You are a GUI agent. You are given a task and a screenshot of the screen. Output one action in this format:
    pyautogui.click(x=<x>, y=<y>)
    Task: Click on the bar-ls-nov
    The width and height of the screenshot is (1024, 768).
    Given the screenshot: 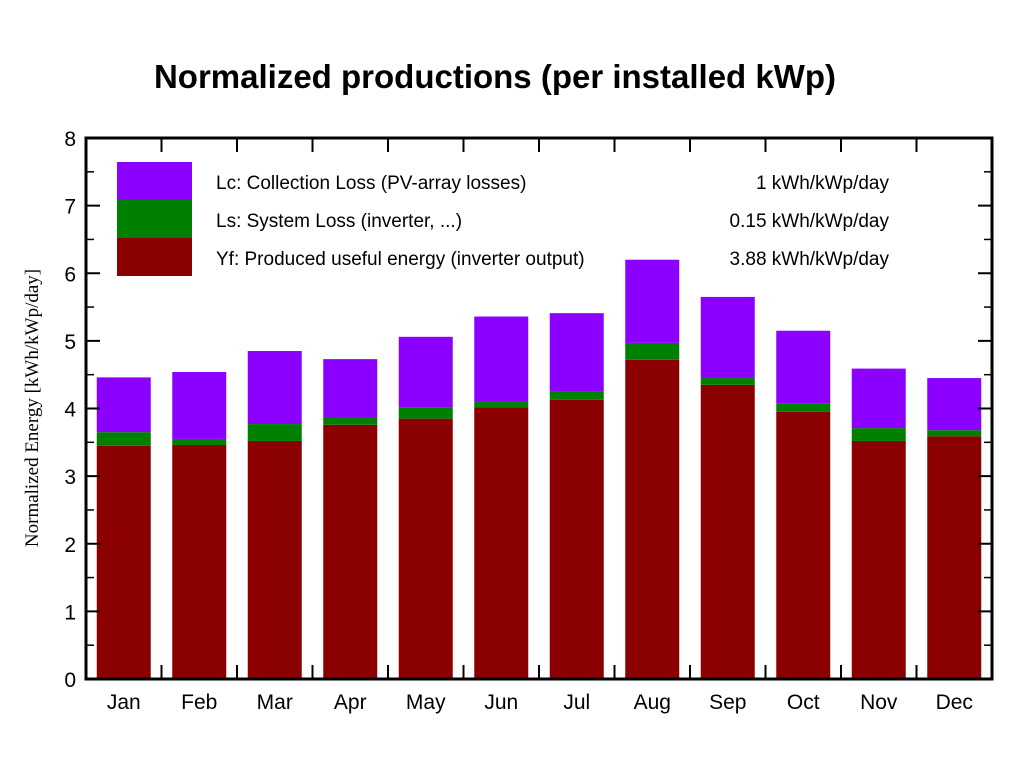 What is the action you would take?
    pyautogui.click(x=878, y=434)
    